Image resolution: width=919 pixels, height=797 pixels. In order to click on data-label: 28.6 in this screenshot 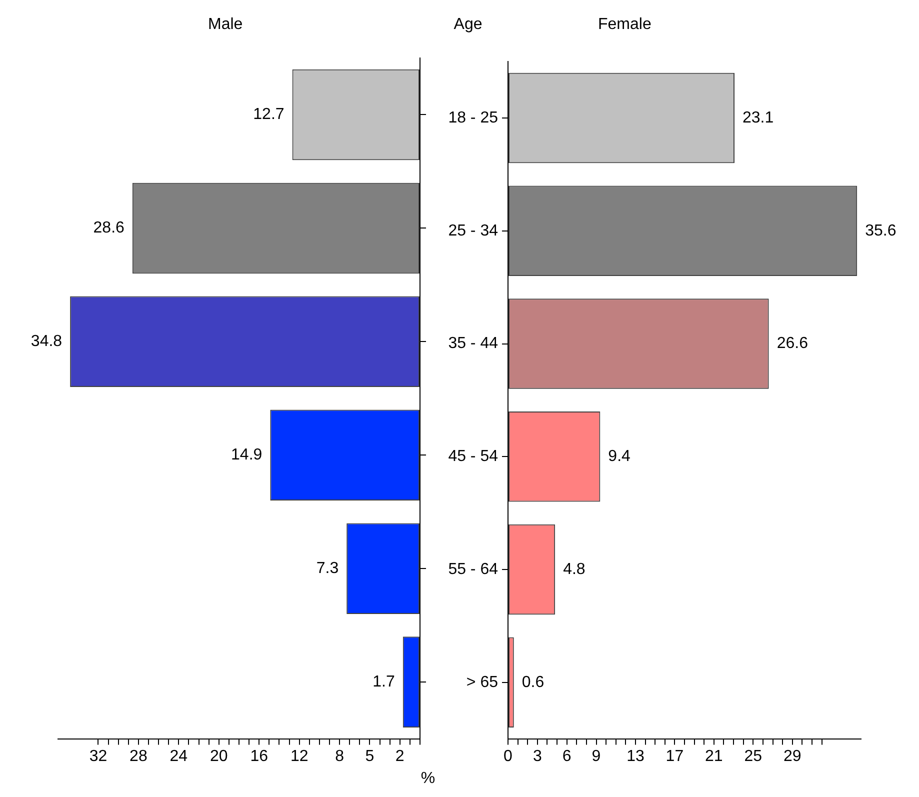, I will do `click(109, 228)`.